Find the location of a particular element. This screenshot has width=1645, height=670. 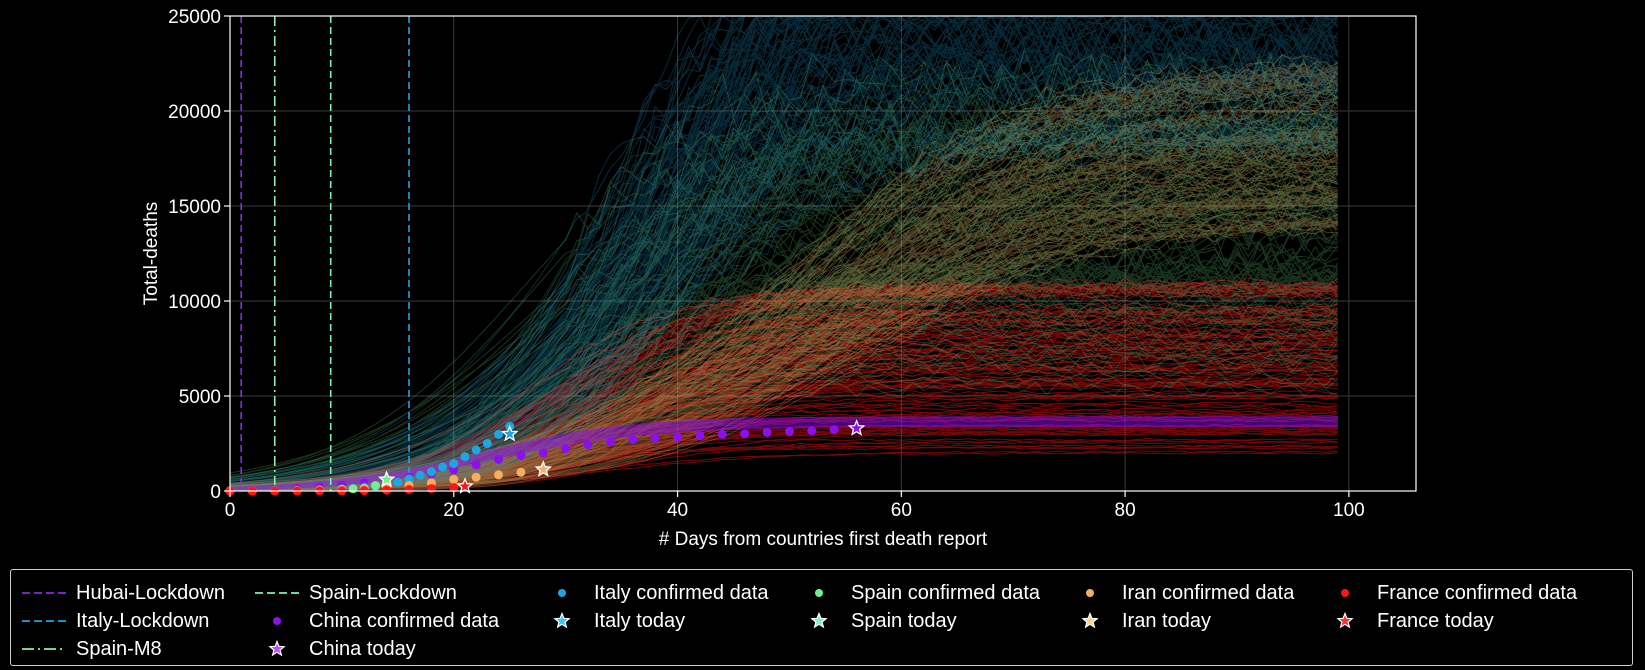

legend-label: Italy today is located at coordinates (640, 620).